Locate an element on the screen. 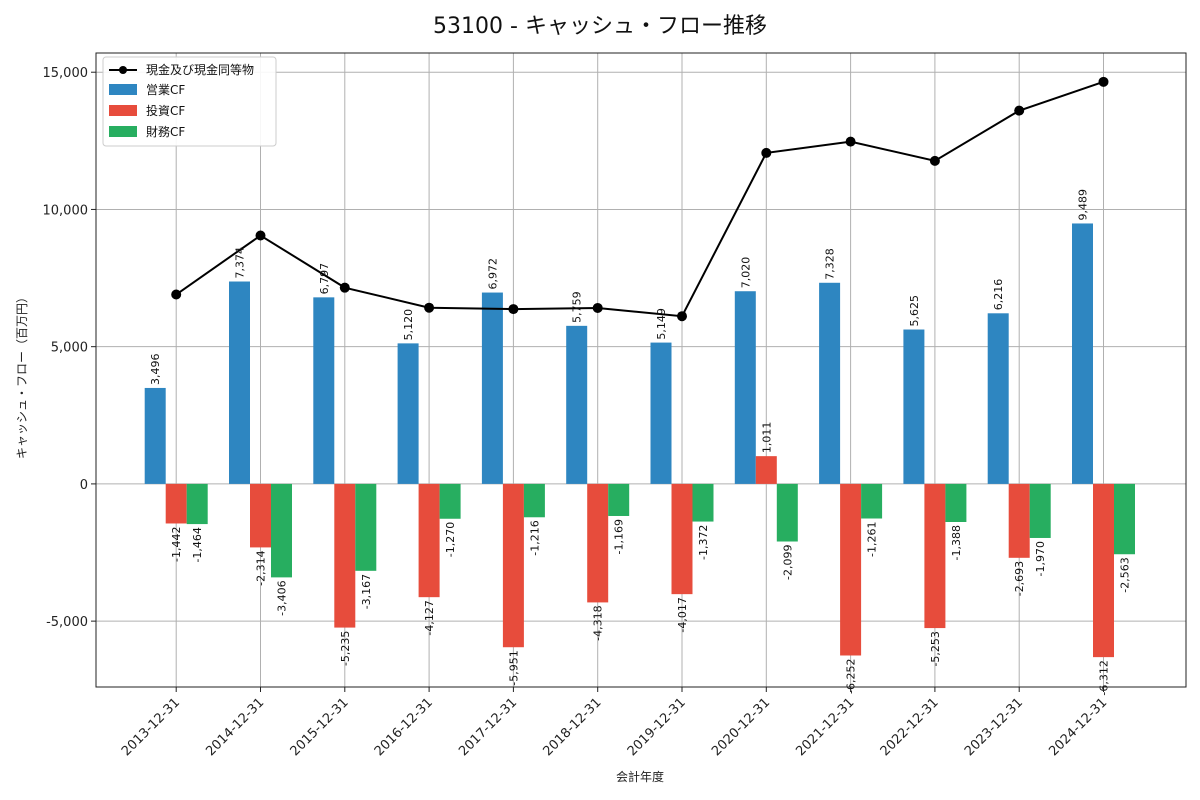 The width and height of the screenshot is (1200, 800). x-tick-label: 2019-12-31 is located at coordinates (657, 727).